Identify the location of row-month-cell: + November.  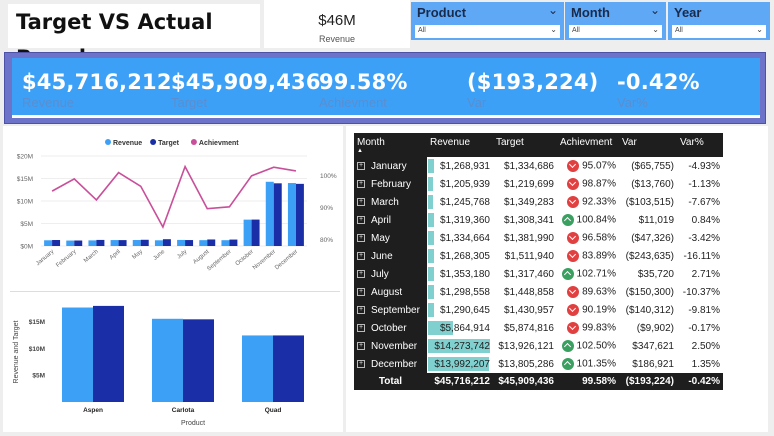
(390, 346).